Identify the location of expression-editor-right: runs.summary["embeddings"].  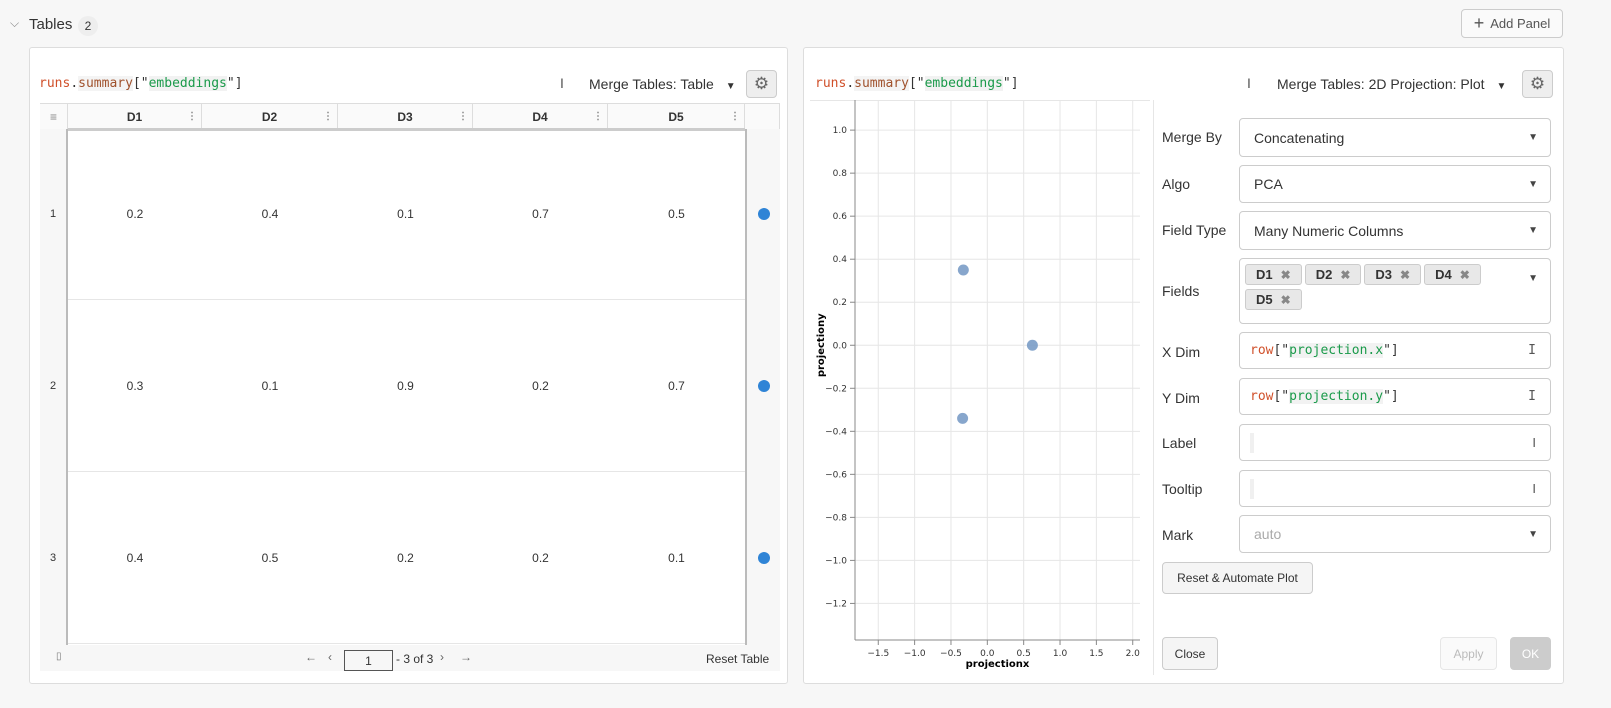
(917, 83).